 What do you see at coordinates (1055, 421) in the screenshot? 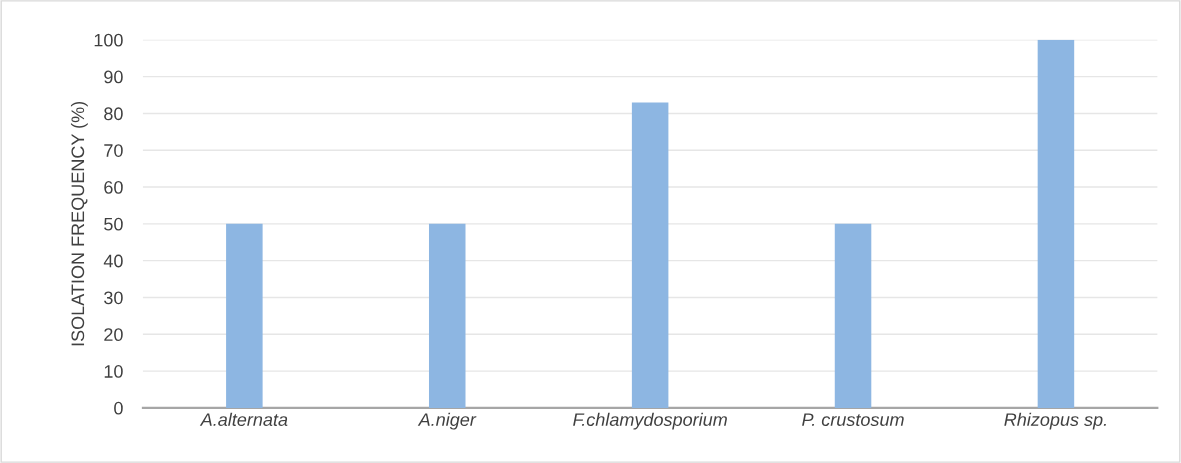
I see `x-tick-label: Rhizopus sp.` at bounding box center [1055, 421].